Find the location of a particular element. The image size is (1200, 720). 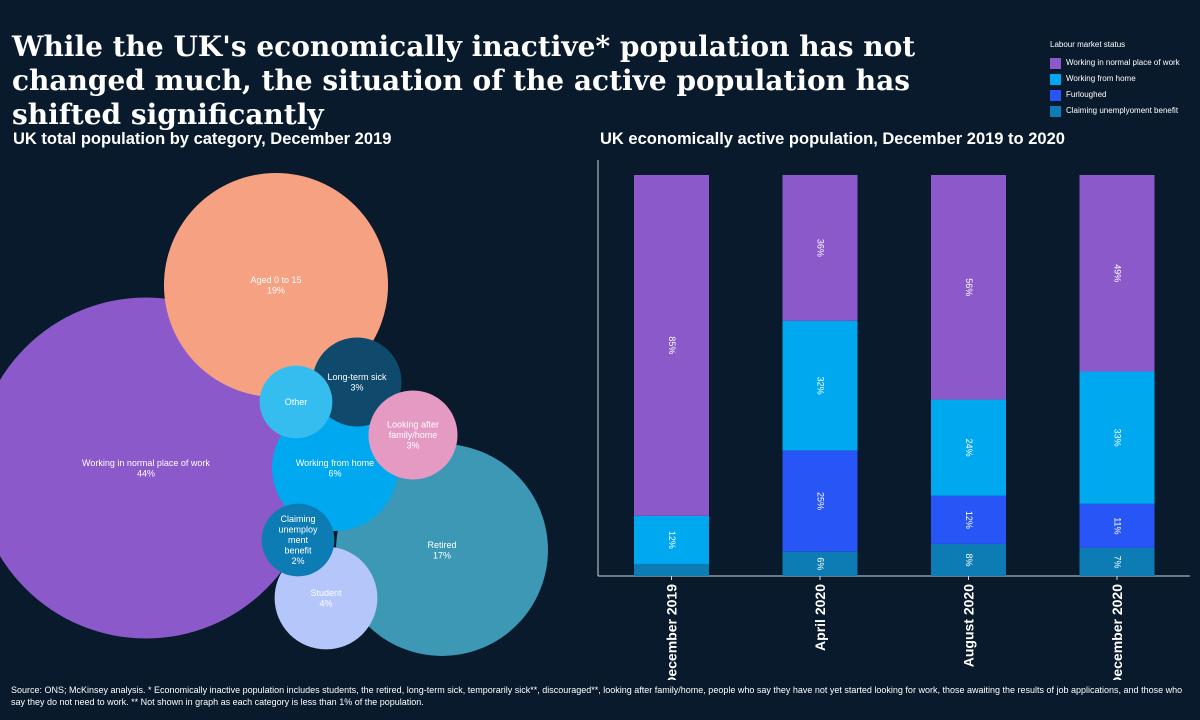

bubble-value: 2% is located at coordinates (297, 561).